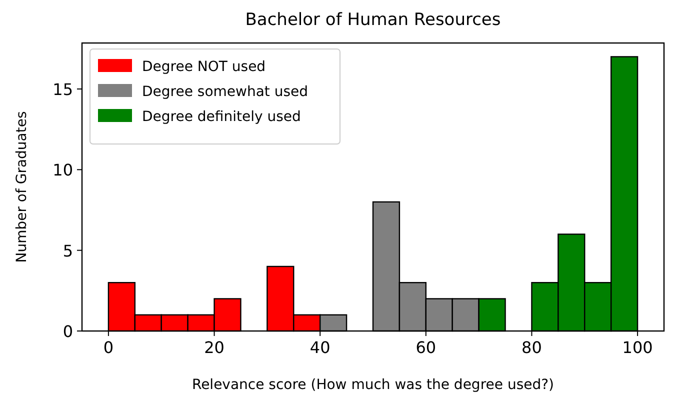 Image resolution: width=678 pixels, height=408 pixels. Describe the element at coordinates (214, 347) in the screenshot. I see `x-tick-label: 20` at that location.